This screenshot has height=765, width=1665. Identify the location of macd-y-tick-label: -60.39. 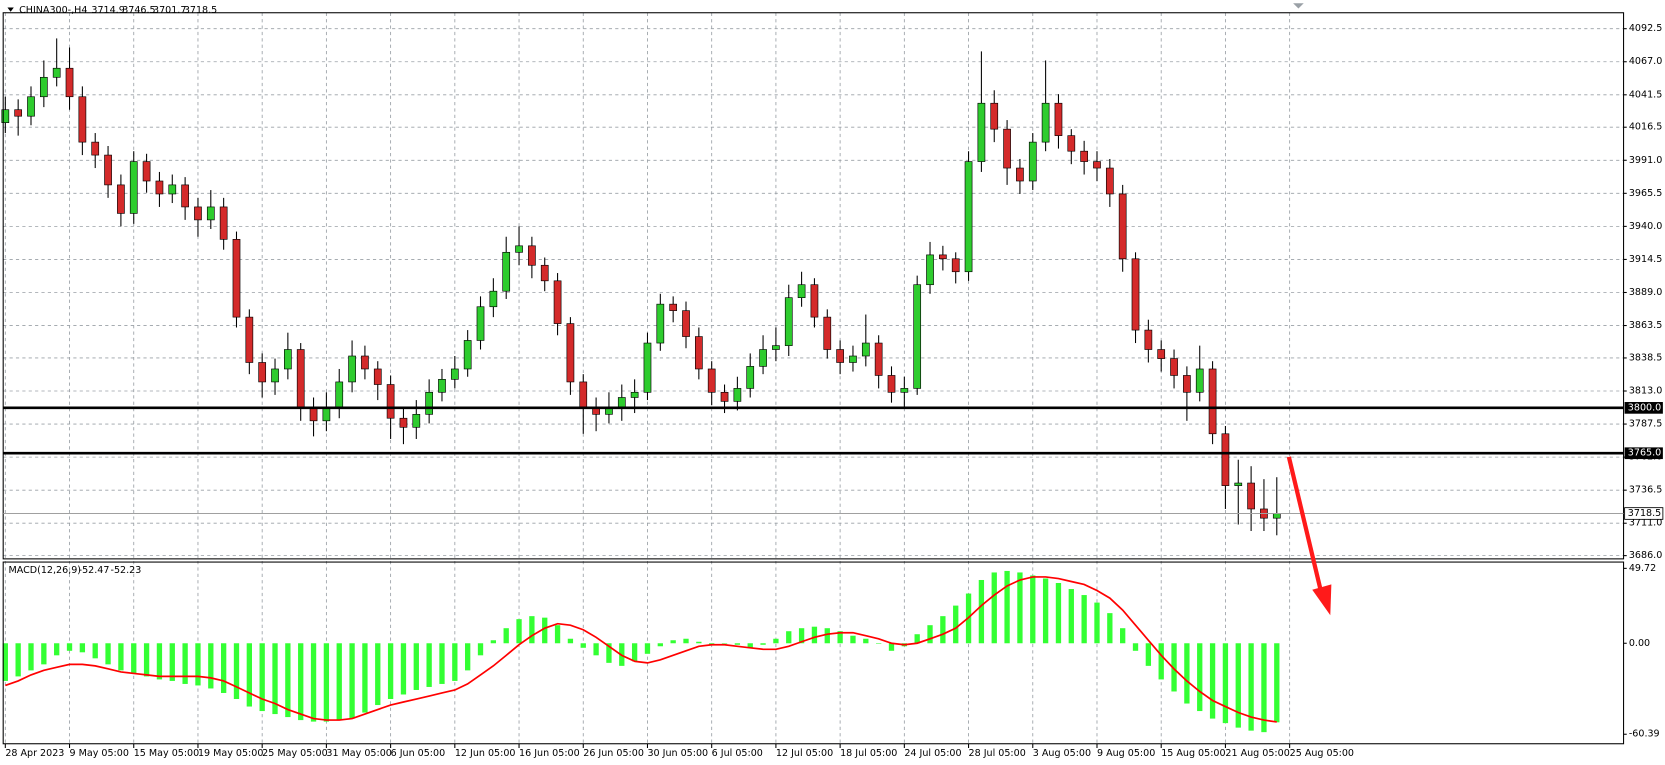
(1644, 734).